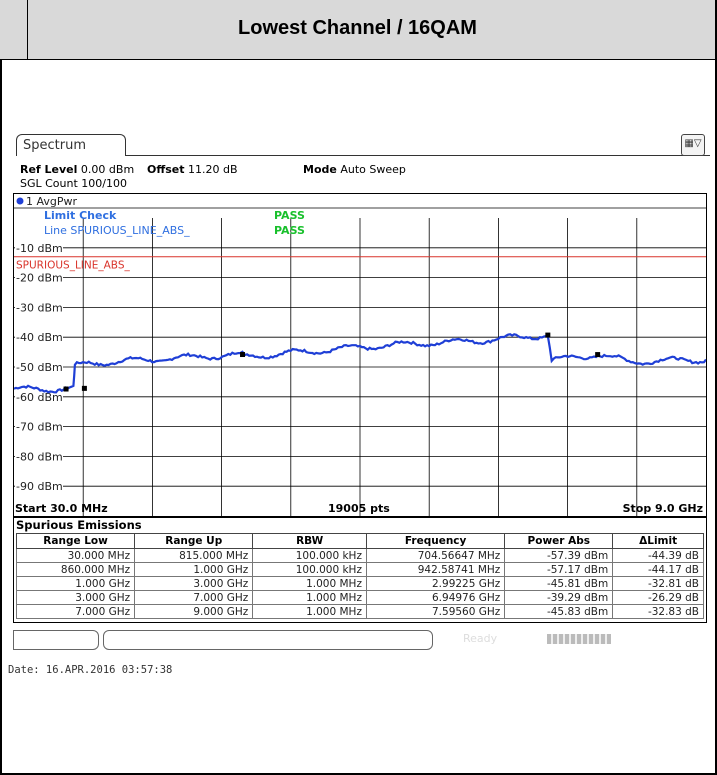  Describe the element at coordinates (75, 541) in the screenshot. I see `column-header: Range Low` at that location.